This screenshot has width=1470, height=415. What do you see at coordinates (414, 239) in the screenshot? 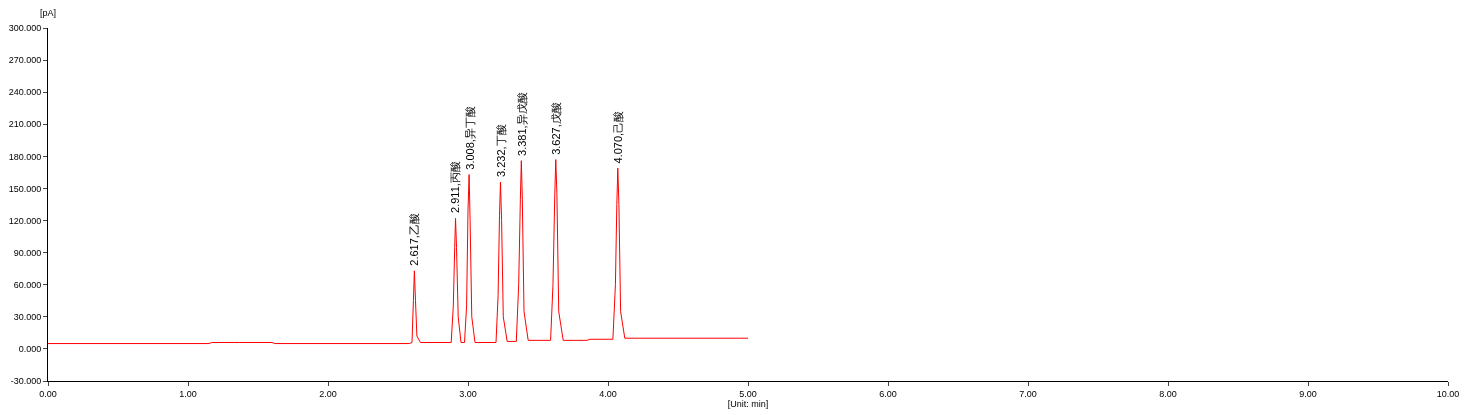
I see `annotation: 2.617,乙酸` at bounding box center [414, 239].